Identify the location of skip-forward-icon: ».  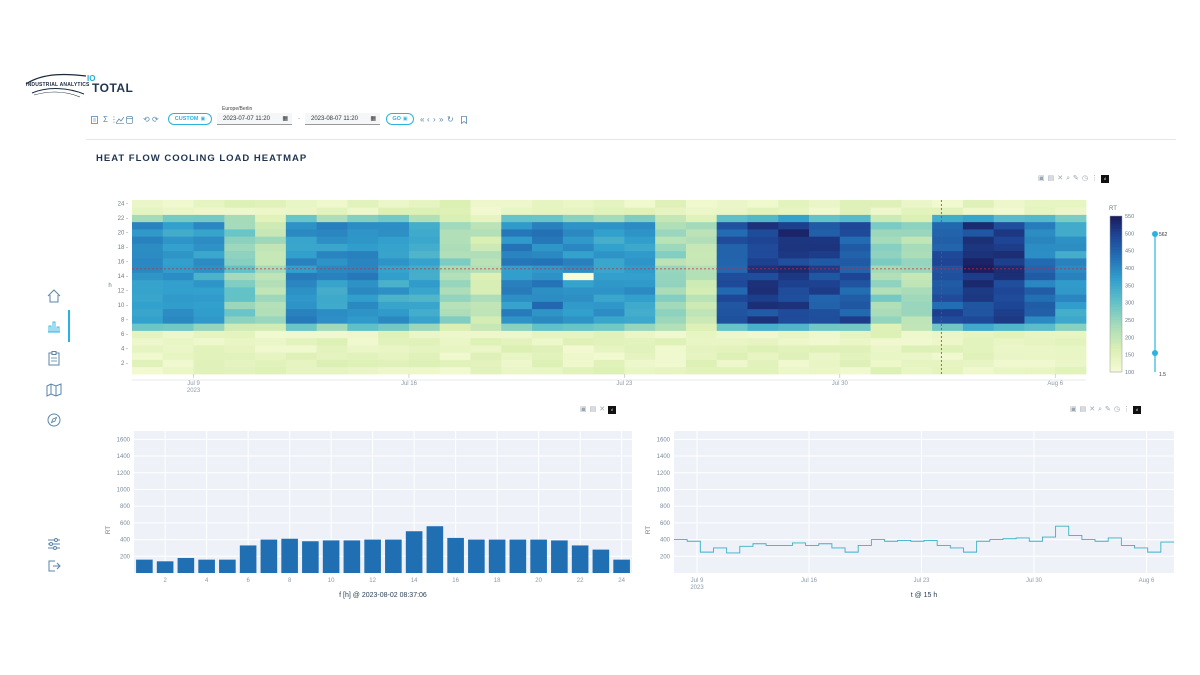
(441, 119).